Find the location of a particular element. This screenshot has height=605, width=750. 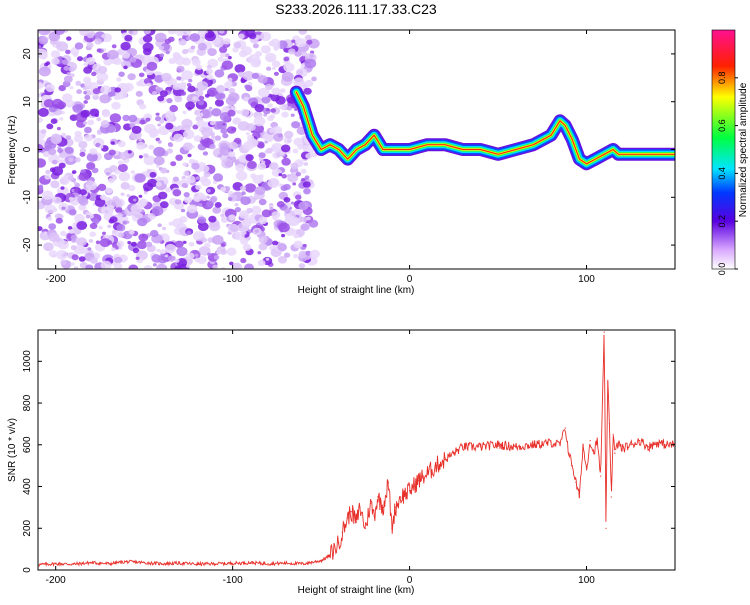

y-tick-label: 0 is located at coordinates (27, 570).